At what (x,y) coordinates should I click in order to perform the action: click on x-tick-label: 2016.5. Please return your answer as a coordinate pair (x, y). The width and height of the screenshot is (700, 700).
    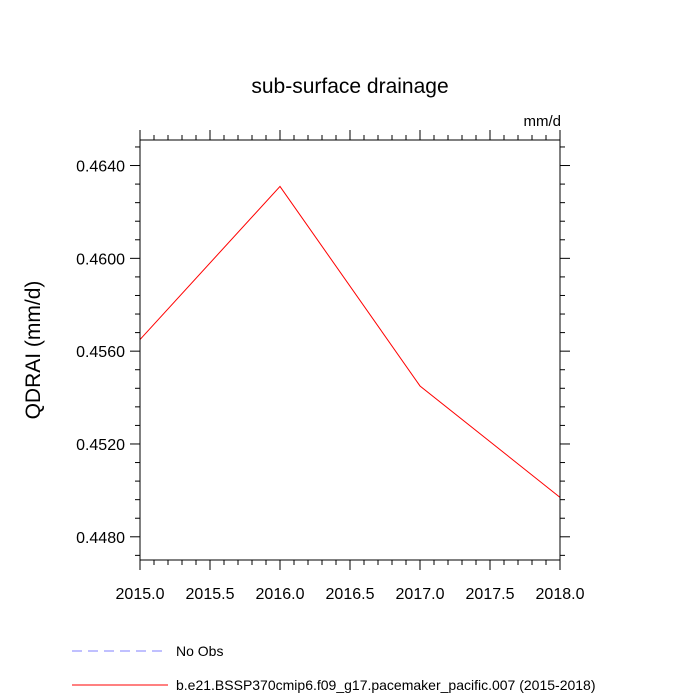
    Looking at the image, I should click on (350, 594).